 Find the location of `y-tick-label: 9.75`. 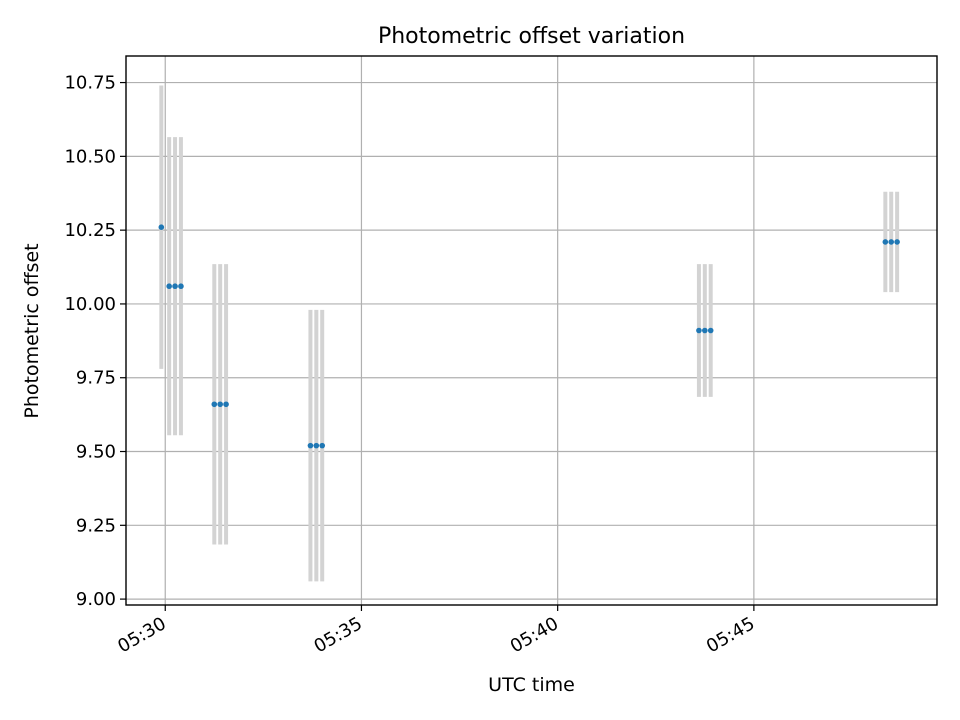

y-tick-label: 9.75 is located at coordinates (96, 378).